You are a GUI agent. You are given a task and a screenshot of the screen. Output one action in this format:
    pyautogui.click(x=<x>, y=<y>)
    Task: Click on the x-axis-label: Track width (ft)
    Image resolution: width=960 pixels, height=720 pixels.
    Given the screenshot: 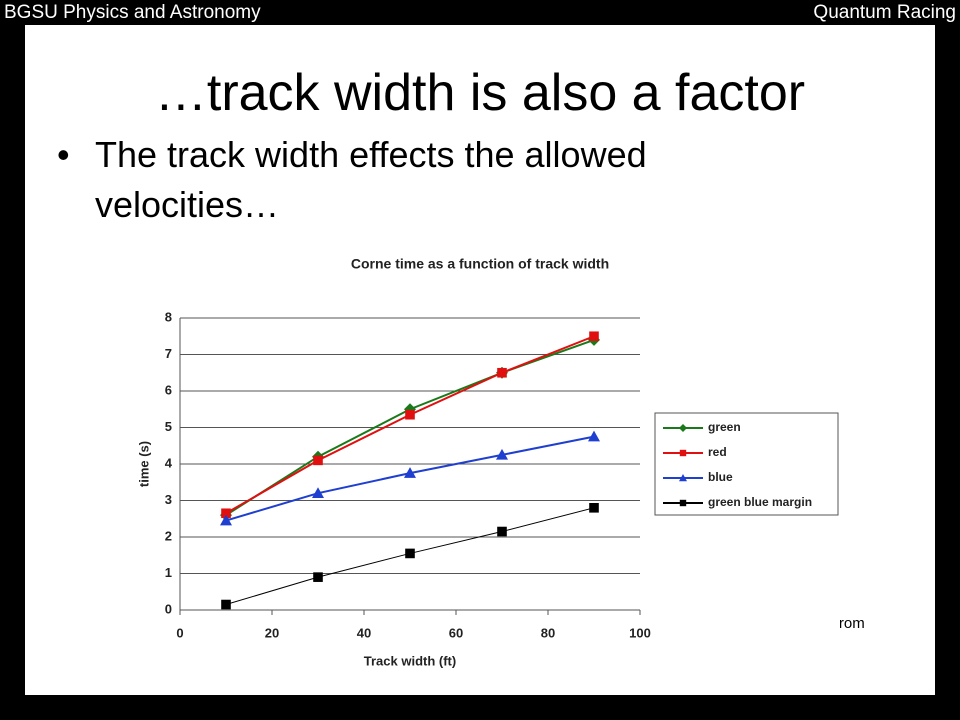 What is the action you would take?
    pyautogui.click(x=410, y=660)
    